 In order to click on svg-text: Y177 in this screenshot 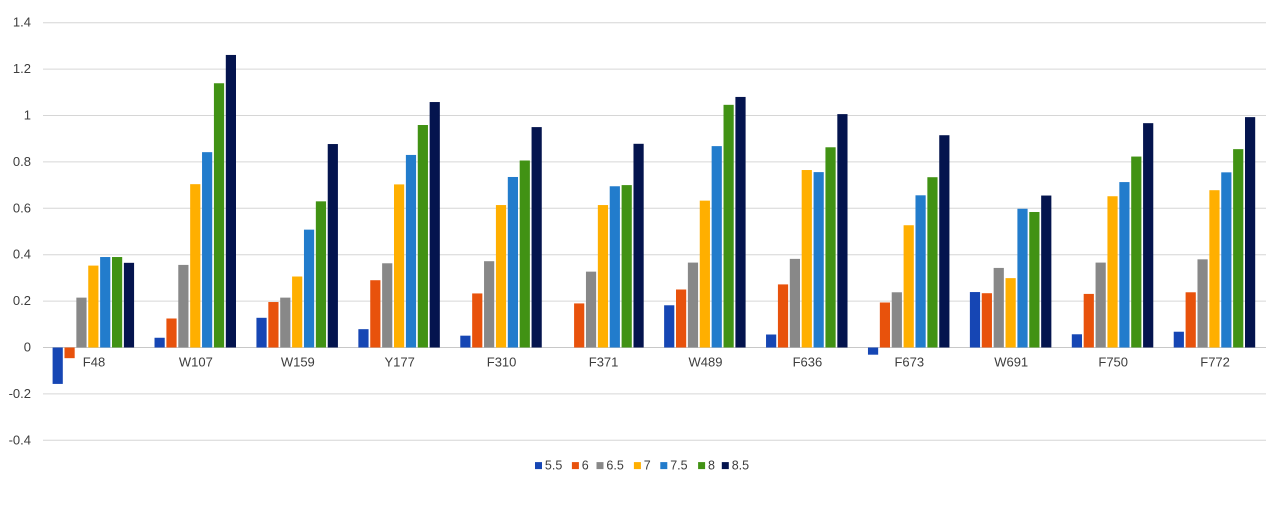, I will do `click(400, 361)`.